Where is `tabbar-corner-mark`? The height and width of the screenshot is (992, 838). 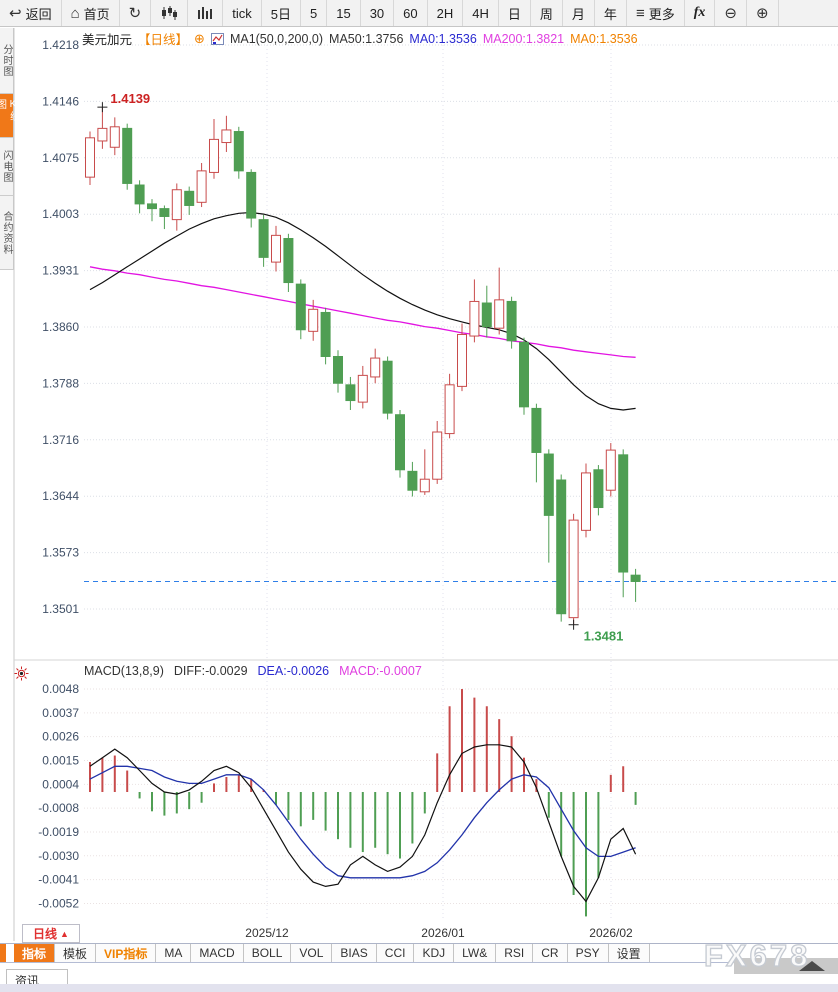
tabbar-corner-mark is located at coordinates (3, 953).